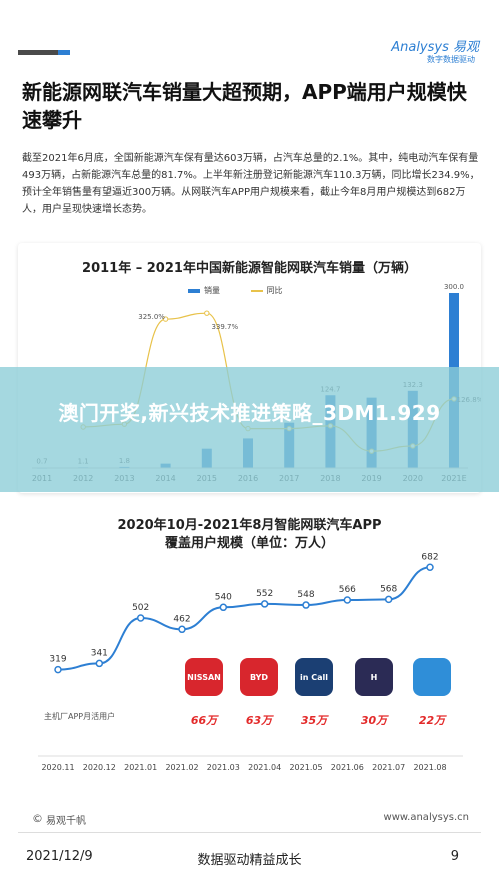 This screenshot has height=887, width=499. I want to click on app-x-tick: 2021.07, so click(388, 767).